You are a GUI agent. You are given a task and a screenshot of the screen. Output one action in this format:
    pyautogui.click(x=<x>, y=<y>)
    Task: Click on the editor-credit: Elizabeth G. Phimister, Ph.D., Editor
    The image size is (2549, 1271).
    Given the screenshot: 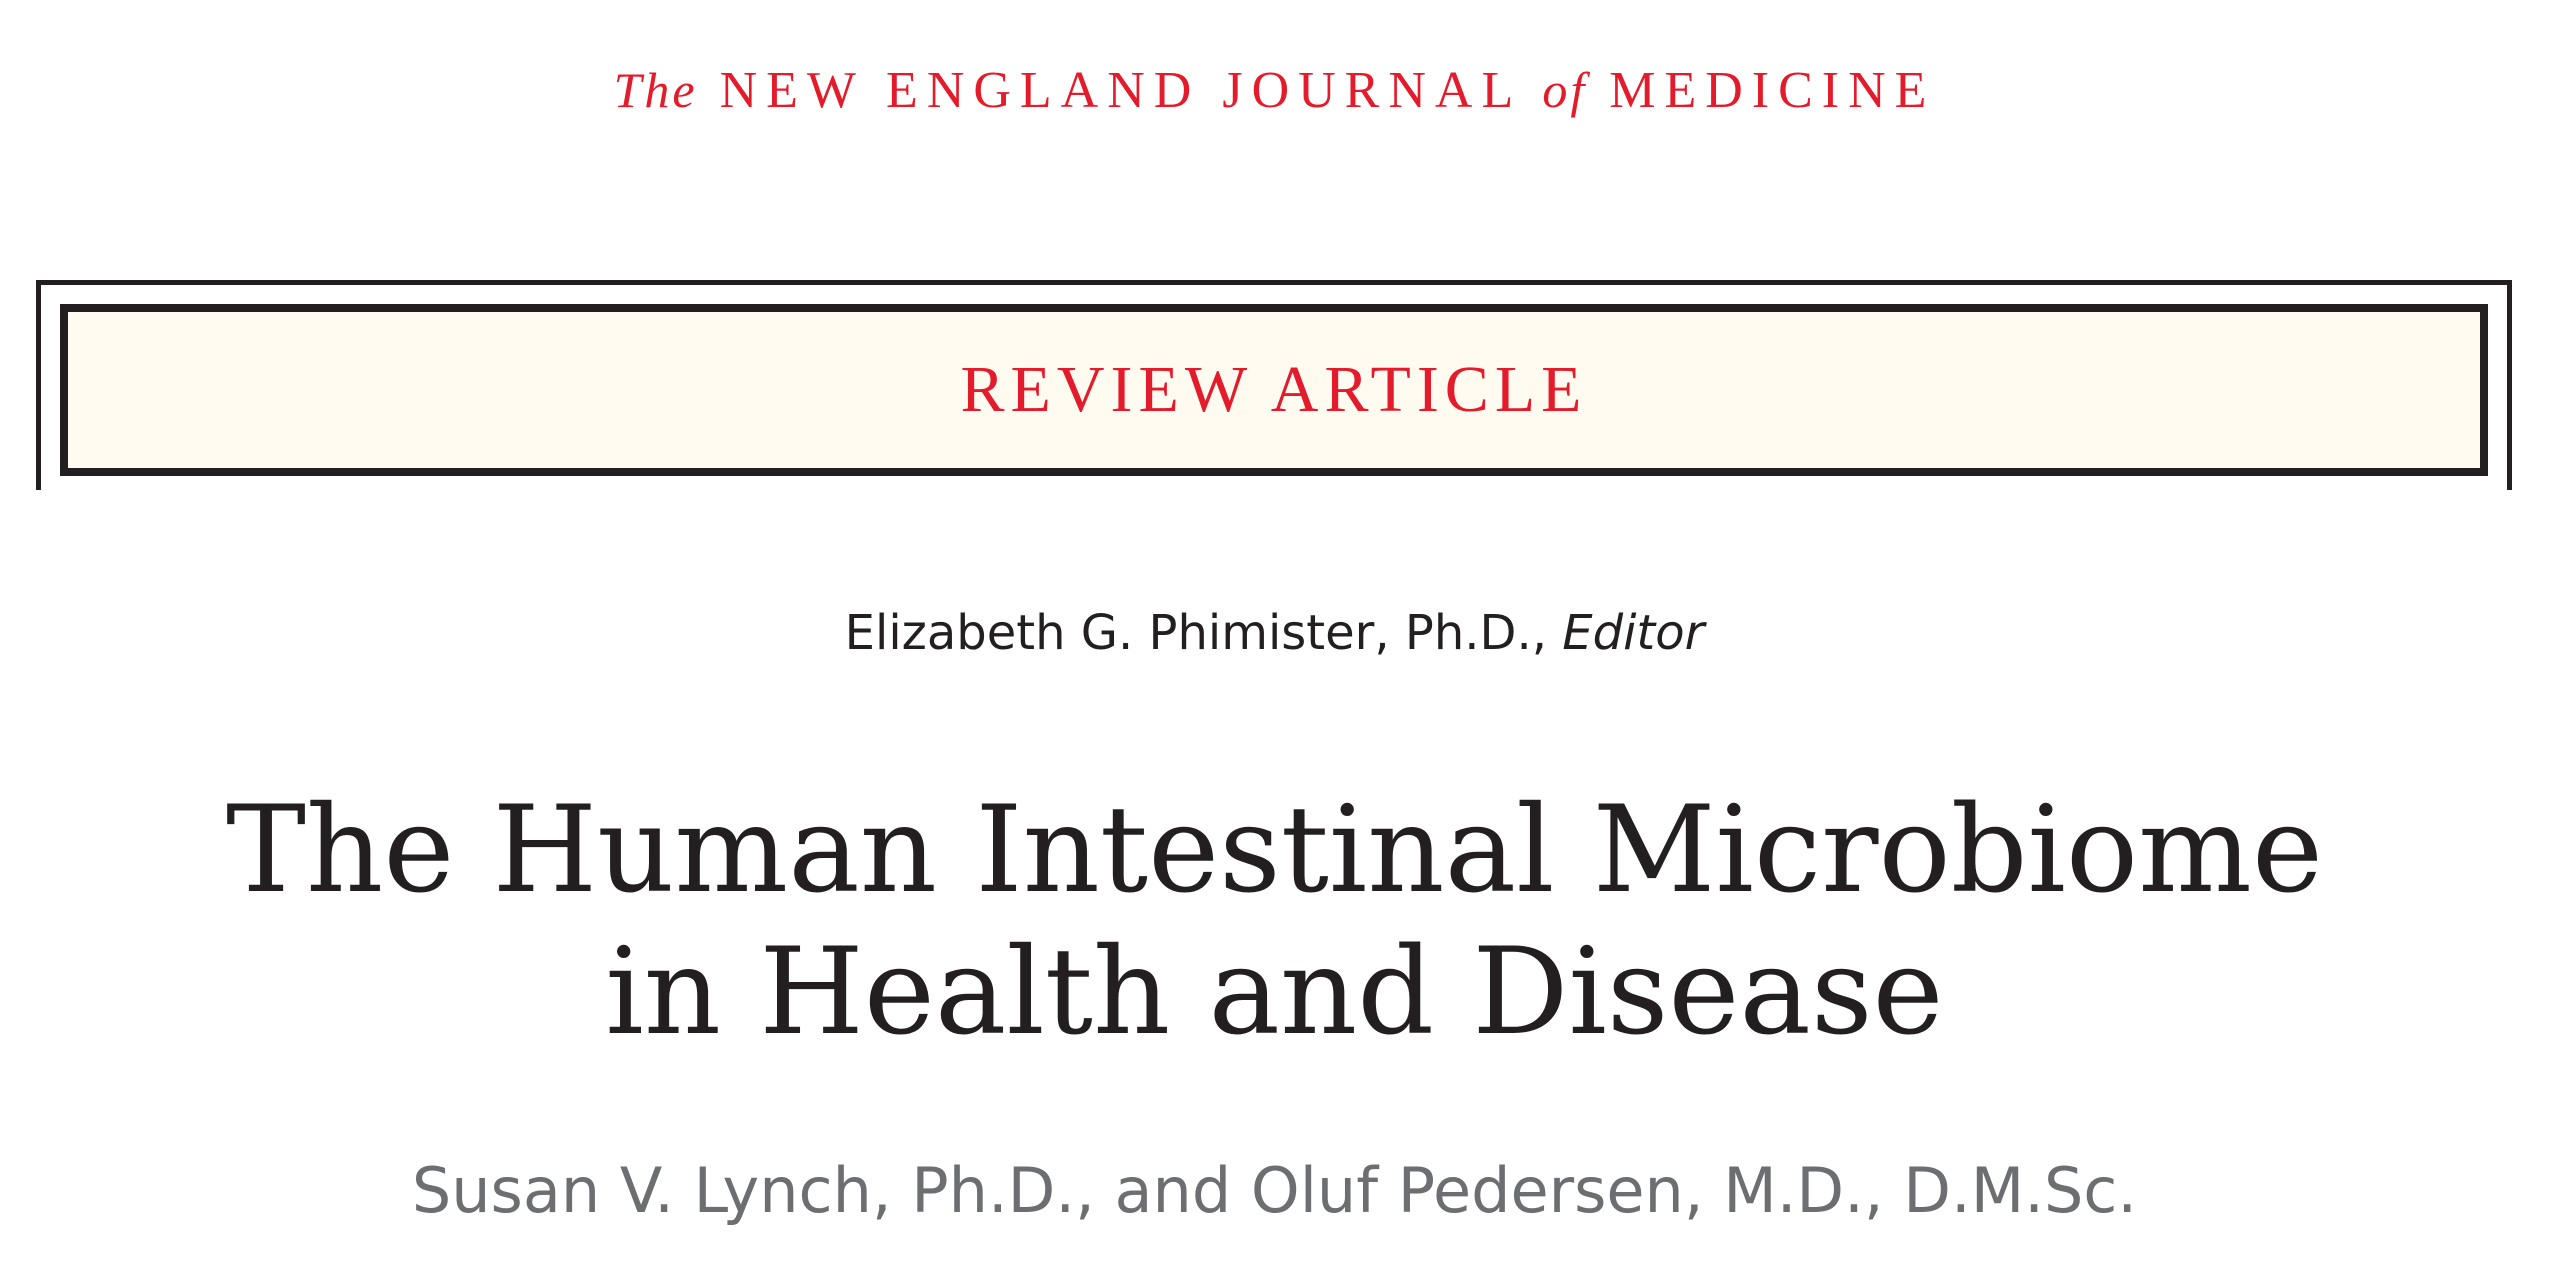 What is the action you would take?
    pyautogui.click(x=1274, y=633)
    